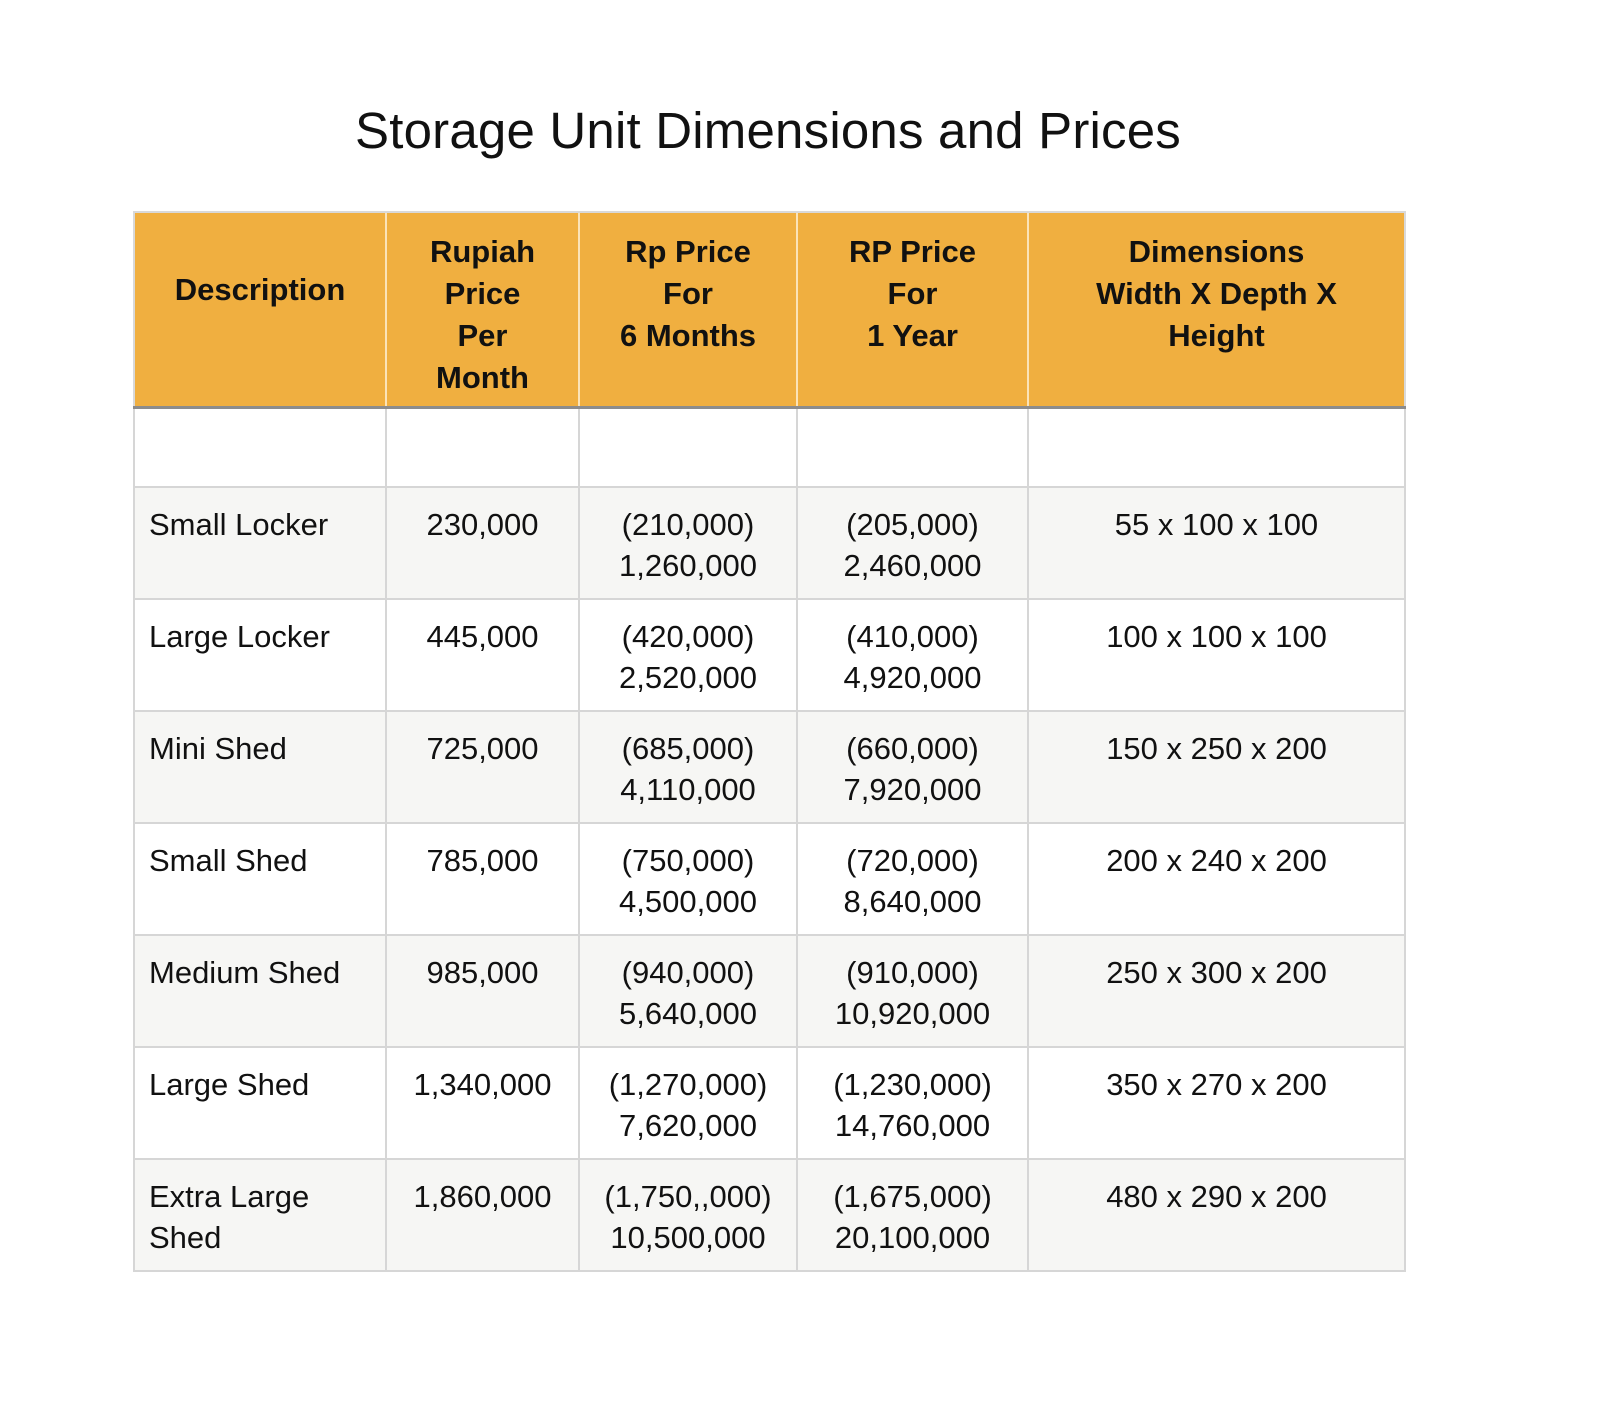 Image resolution: width=1602 pixels, height=1410 pixels. I want to click on dimensions-cell: 100 x 100 x 100, so click(1216, 655).